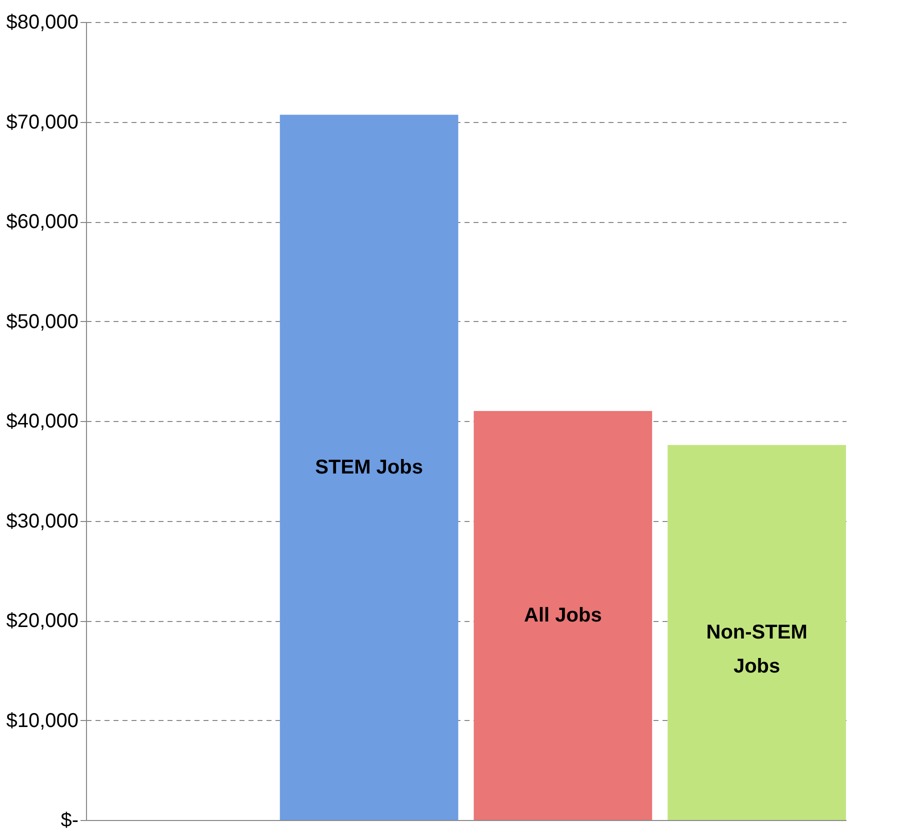  I want to click on y-tick-label: $40,000, so click(42, 421).